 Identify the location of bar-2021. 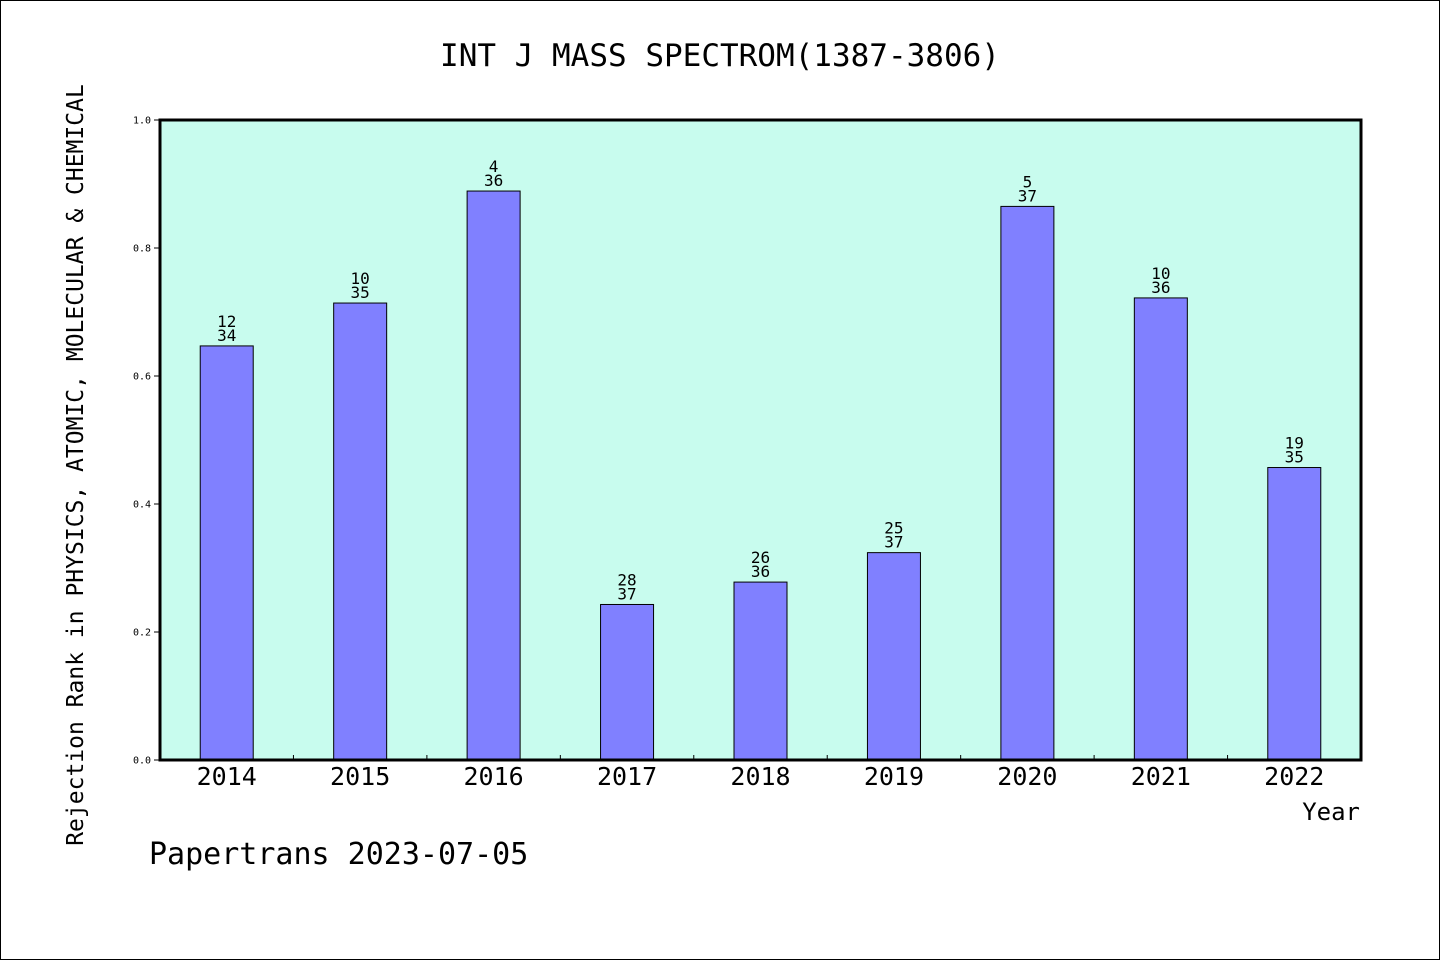
(1160, 529).